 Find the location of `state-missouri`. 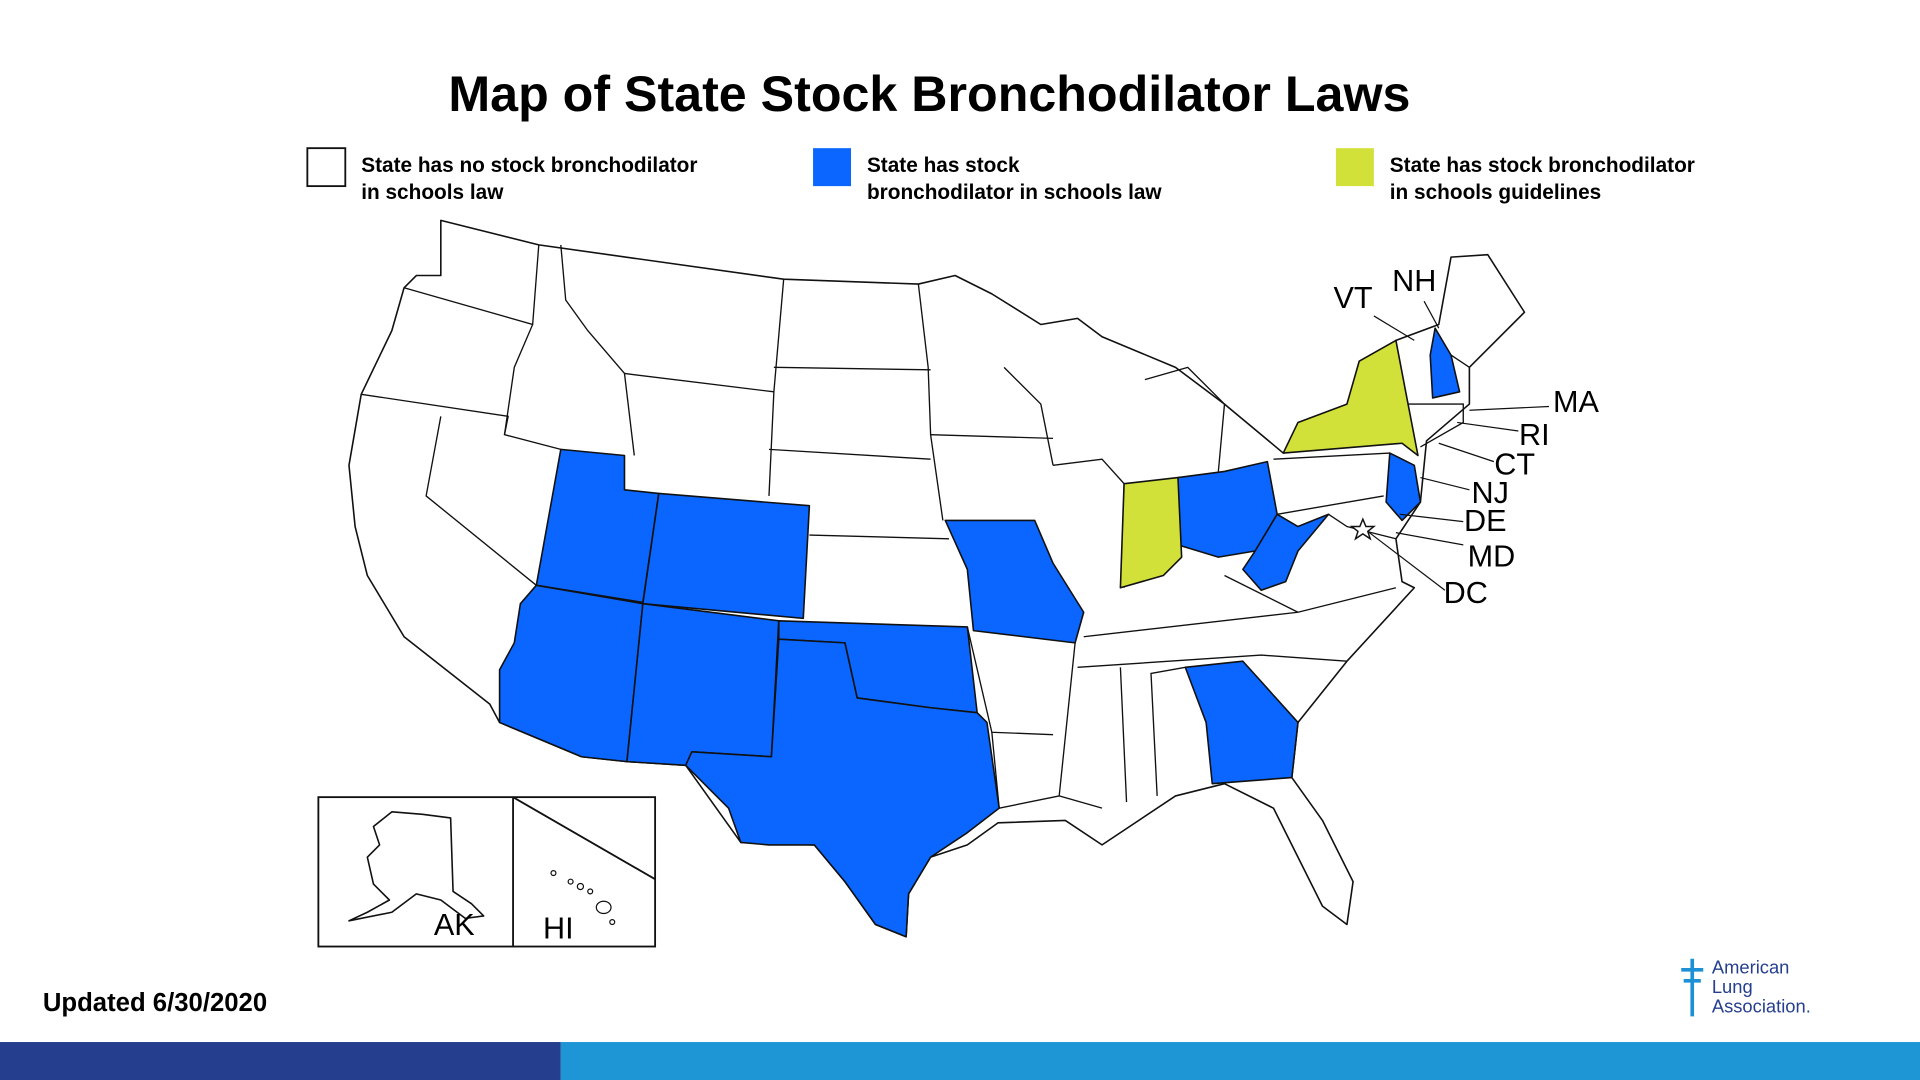

state-missouri is located at coordinates (1014, 581).